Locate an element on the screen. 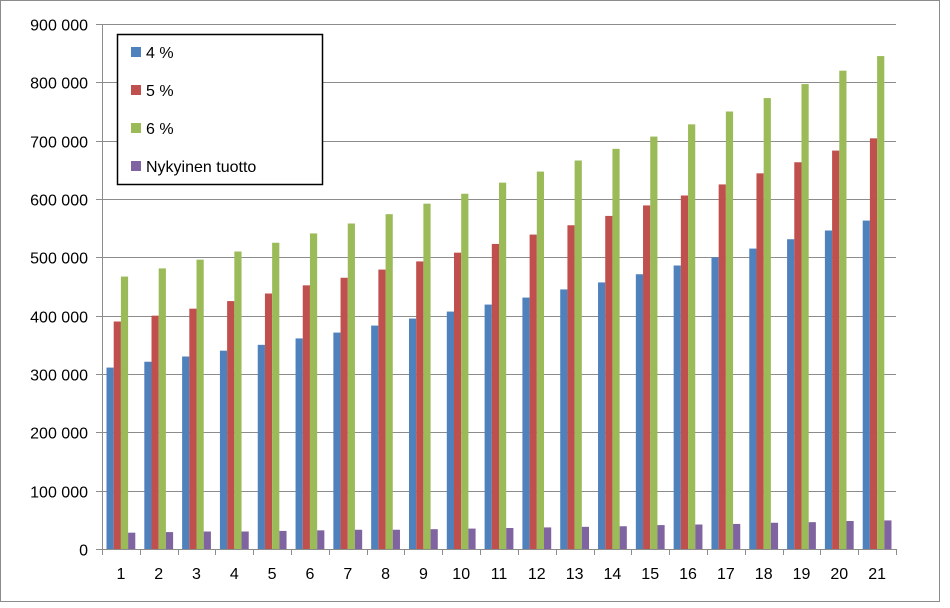 The height and width of the screenshot is (608, 950). x-tick-label: 16 is located at coordinates (688, 574).